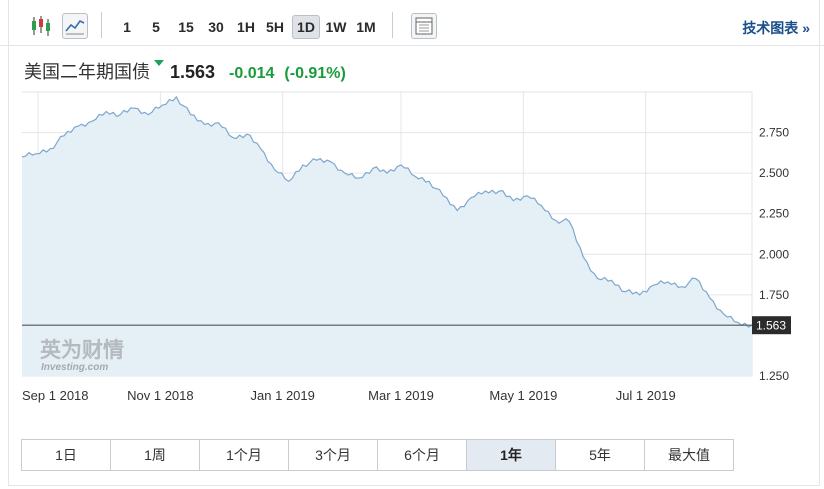  Describe the element at coordinates (82, 350) in the screenshot. I see `watermark-cn: 英为财情` at that location.